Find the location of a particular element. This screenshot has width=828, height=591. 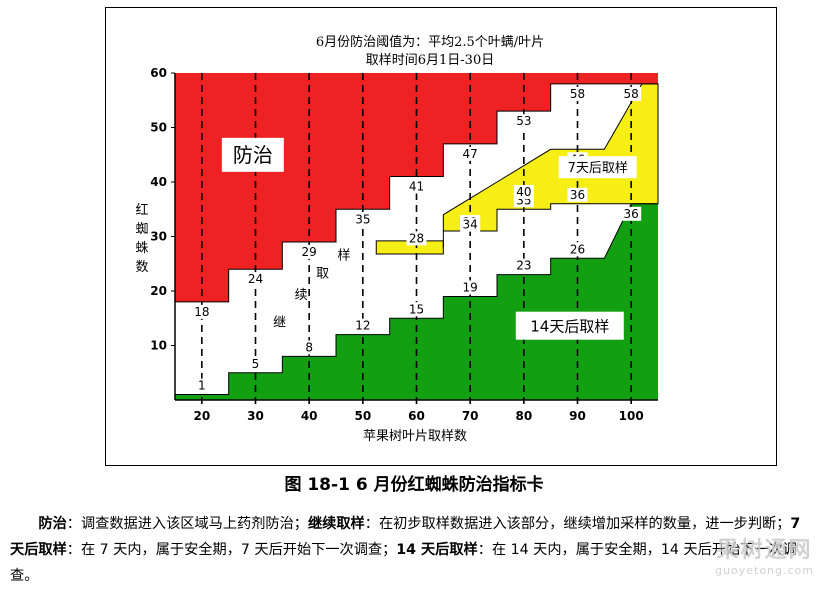

x-tick-label: 60 is located at coordinates (416, 416).